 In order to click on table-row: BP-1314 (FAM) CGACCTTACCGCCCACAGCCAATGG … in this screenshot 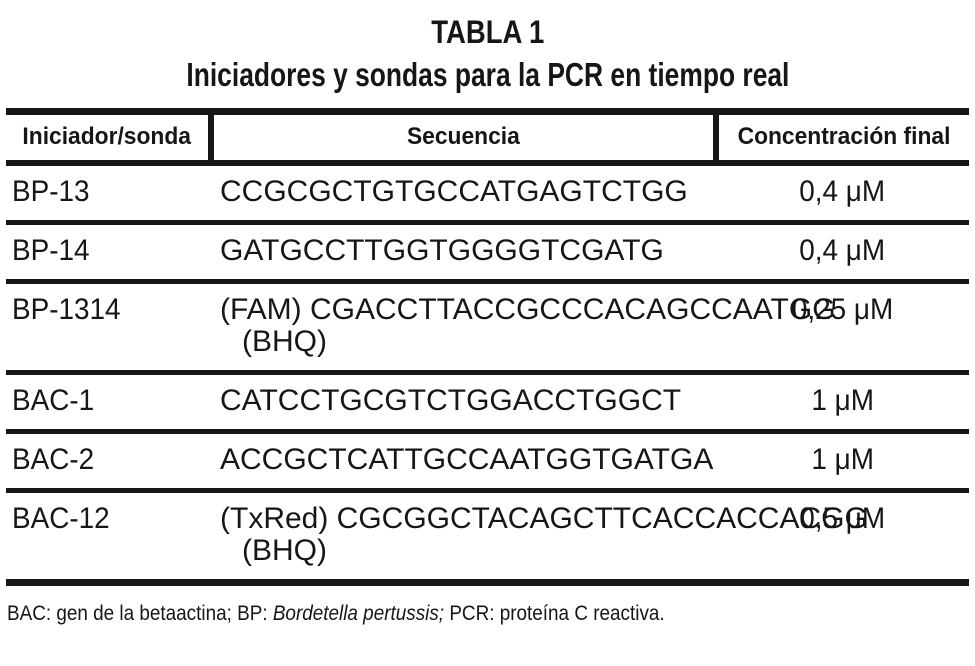, I will do `click(487, 328)`.